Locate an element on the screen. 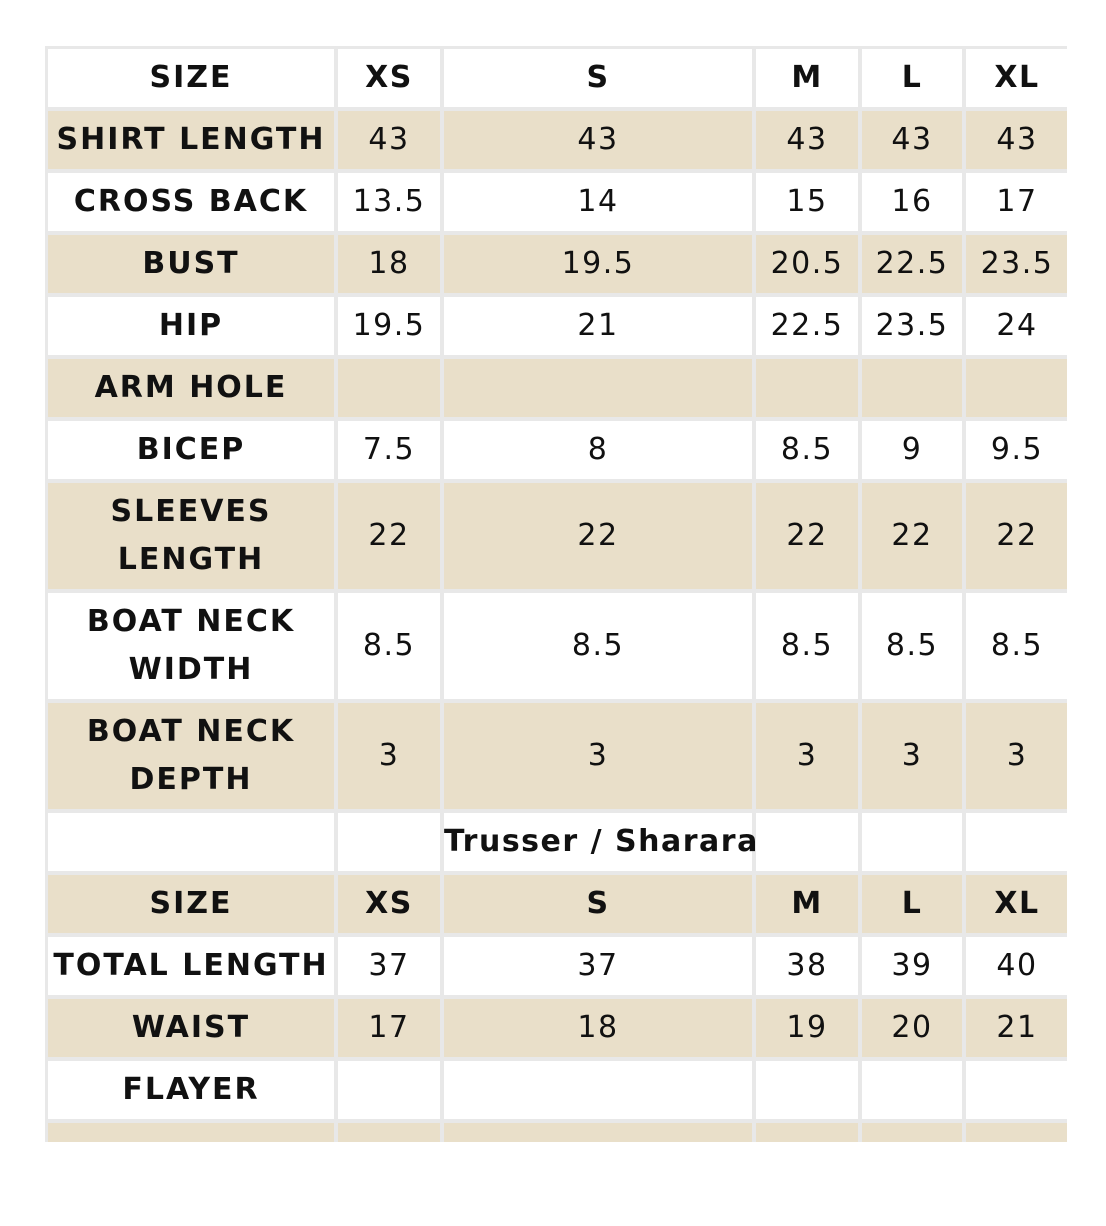 The image size is (1106, 1226). table-row-cross-back: CROSS BACK 13.5 14 15 16 17 is located at coordinates (557, 202).